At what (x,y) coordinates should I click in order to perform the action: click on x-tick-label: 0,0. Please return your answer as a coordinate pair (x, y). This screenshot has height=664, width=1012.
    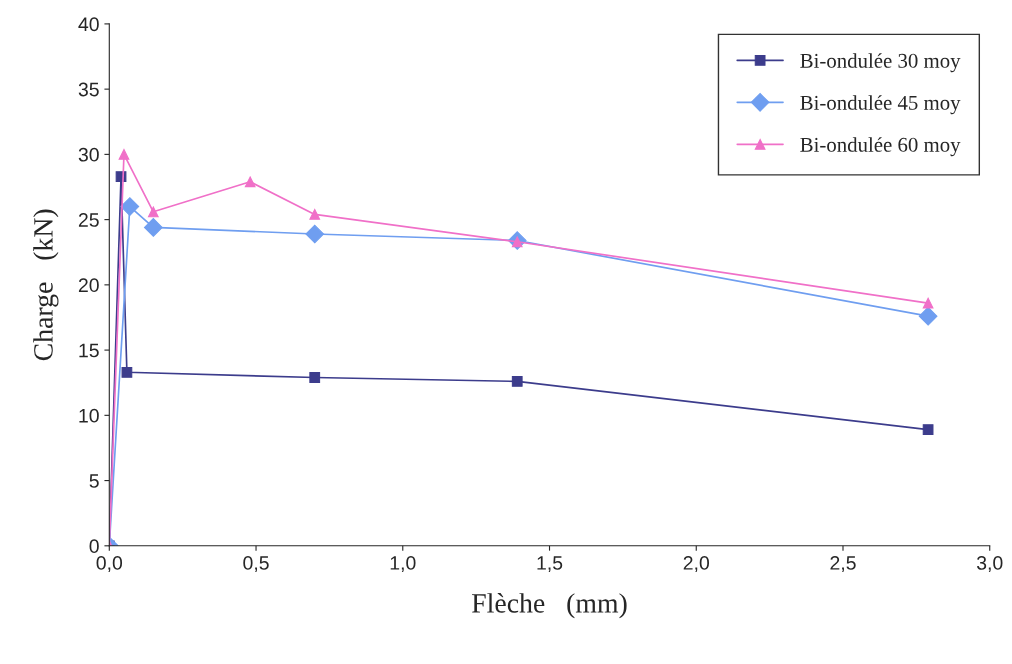
    Looking at the image, I should click on (109, 564).